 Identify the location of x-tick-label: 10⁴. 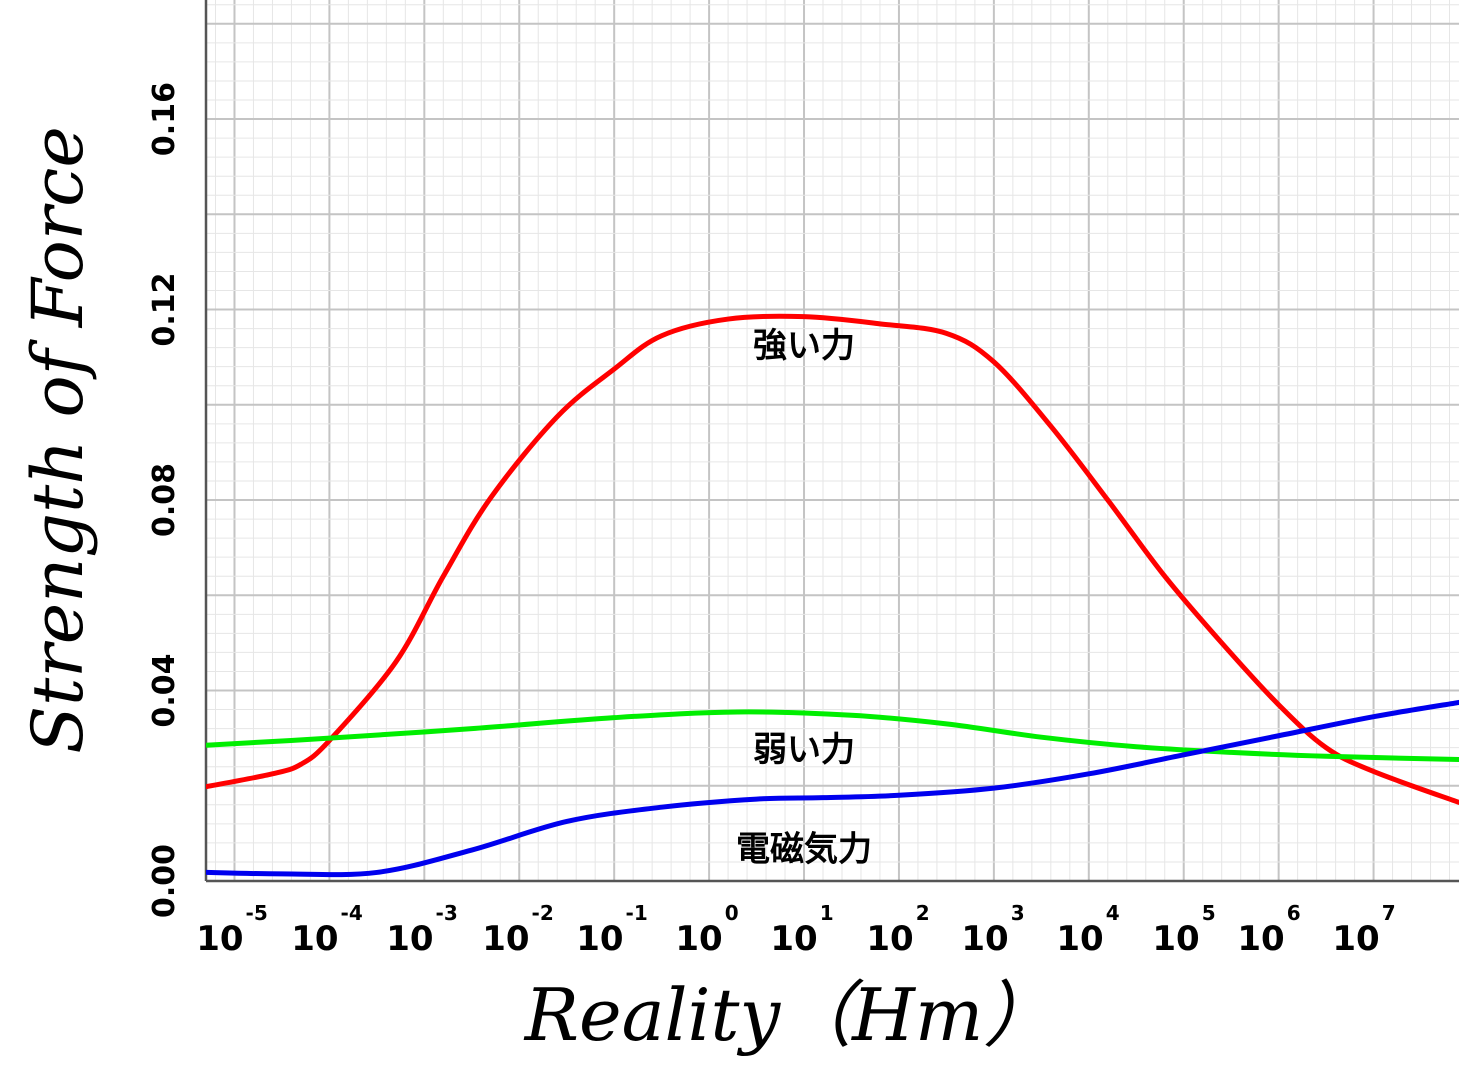
(1087, 930).